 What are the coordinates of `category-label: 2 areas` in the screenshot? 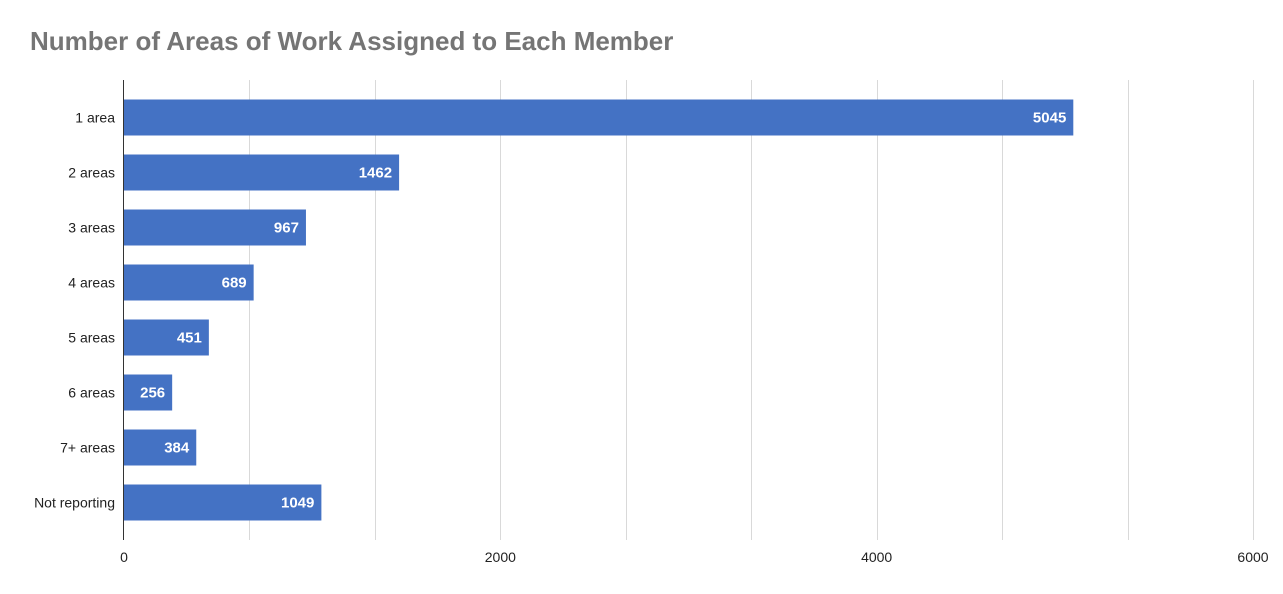 It's located at (91, 173).